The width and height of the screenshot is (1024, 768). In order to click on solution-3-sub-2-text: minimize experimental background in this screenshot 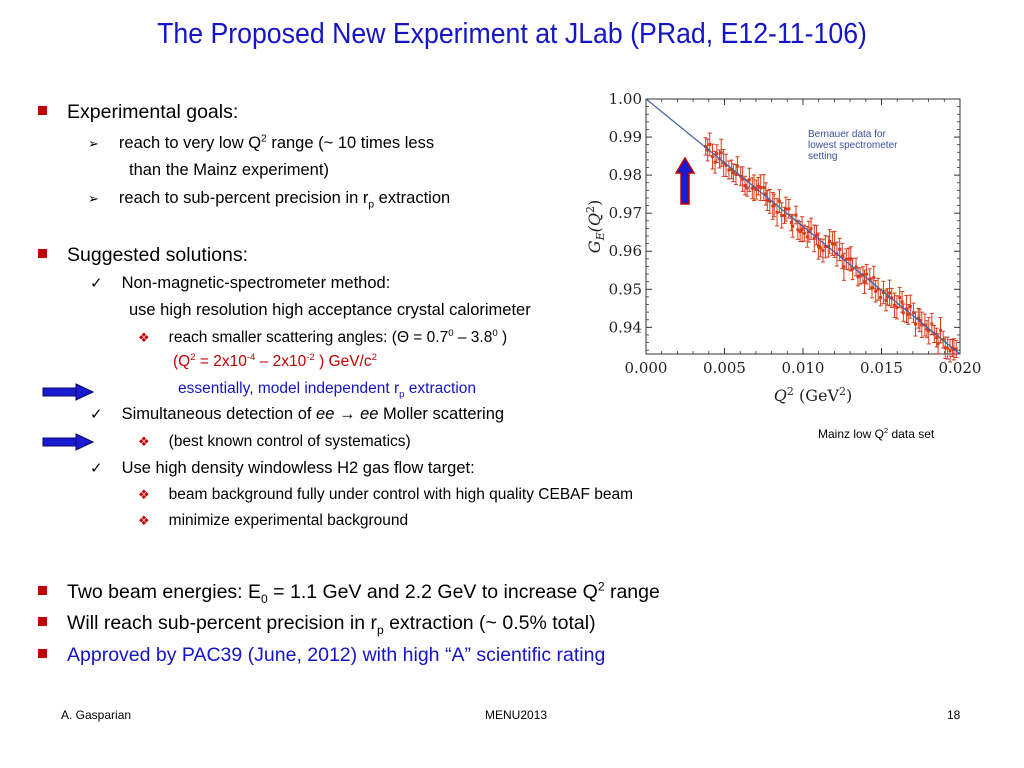, I will do `click(288, 520)`.